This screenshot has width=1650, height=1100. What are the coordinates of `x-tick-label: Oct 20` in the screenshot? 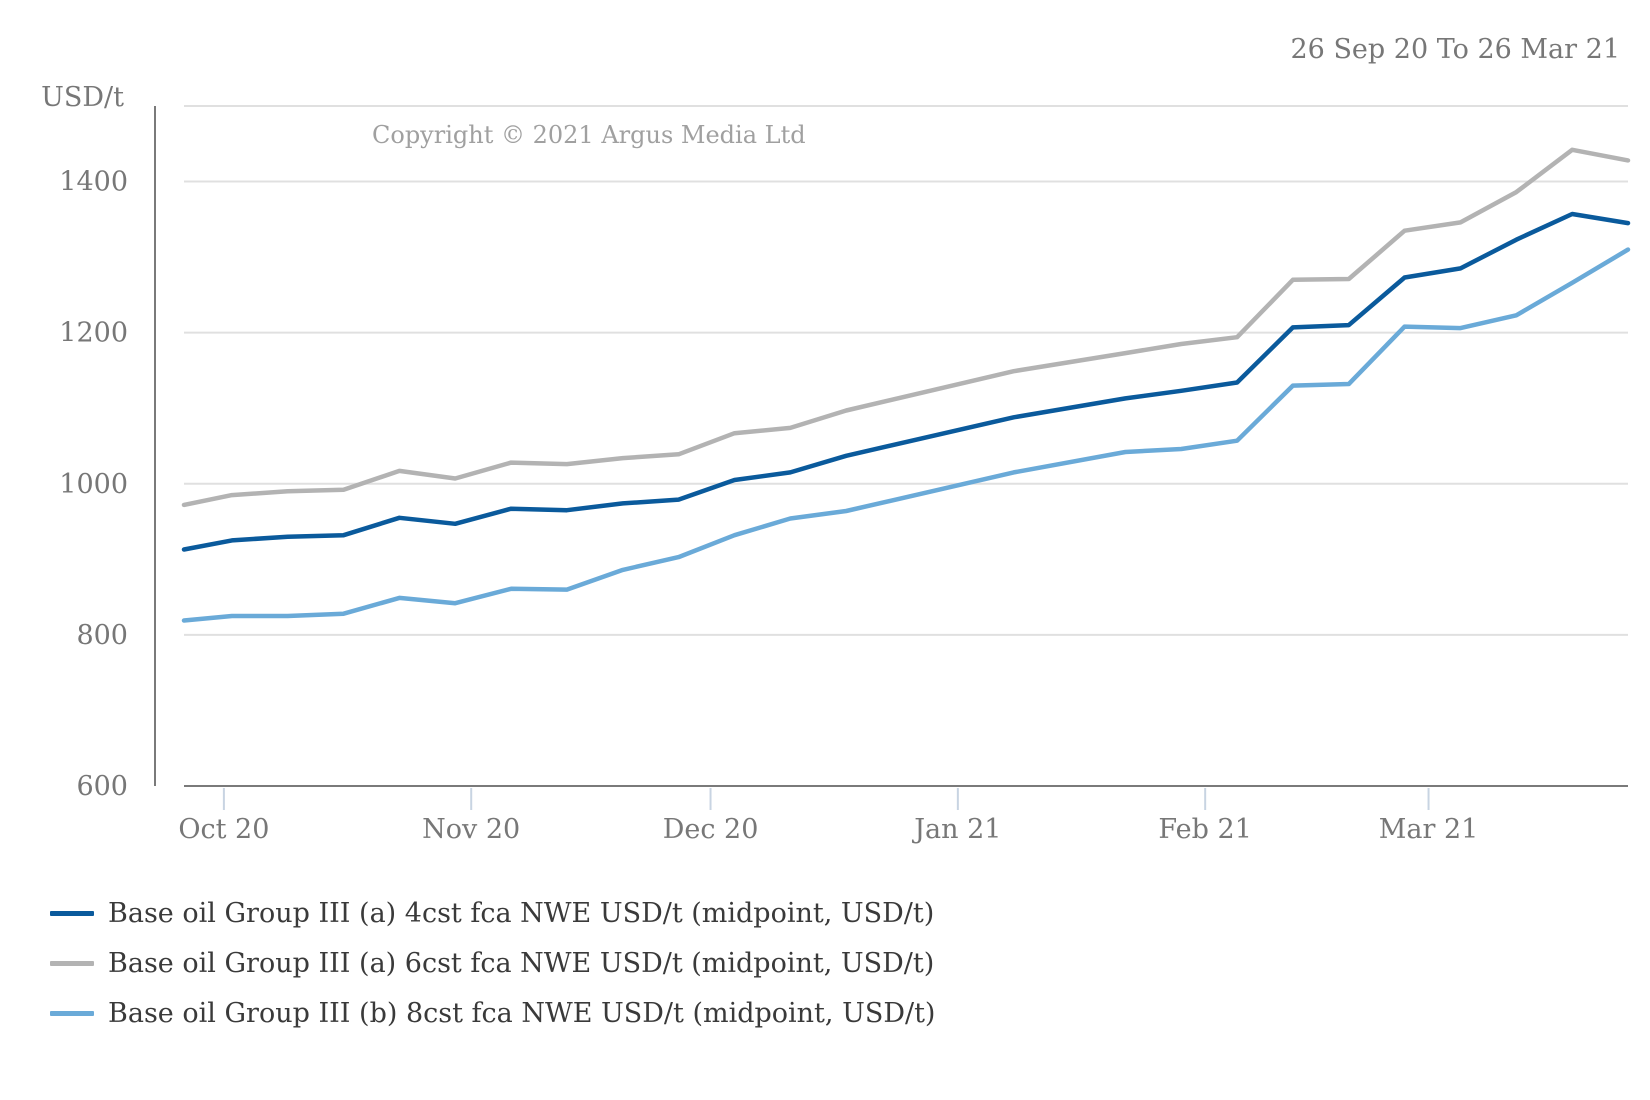 It's located at (223, 829).